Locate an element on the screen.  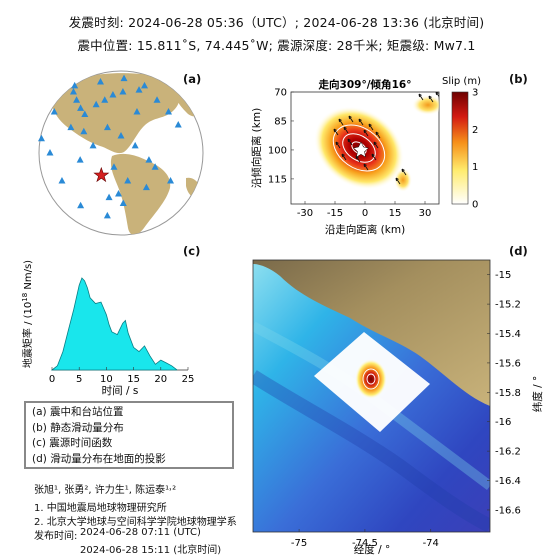
slip-x-ticks: -30 -15 0 15 30 is located at coordinates (364, 210).